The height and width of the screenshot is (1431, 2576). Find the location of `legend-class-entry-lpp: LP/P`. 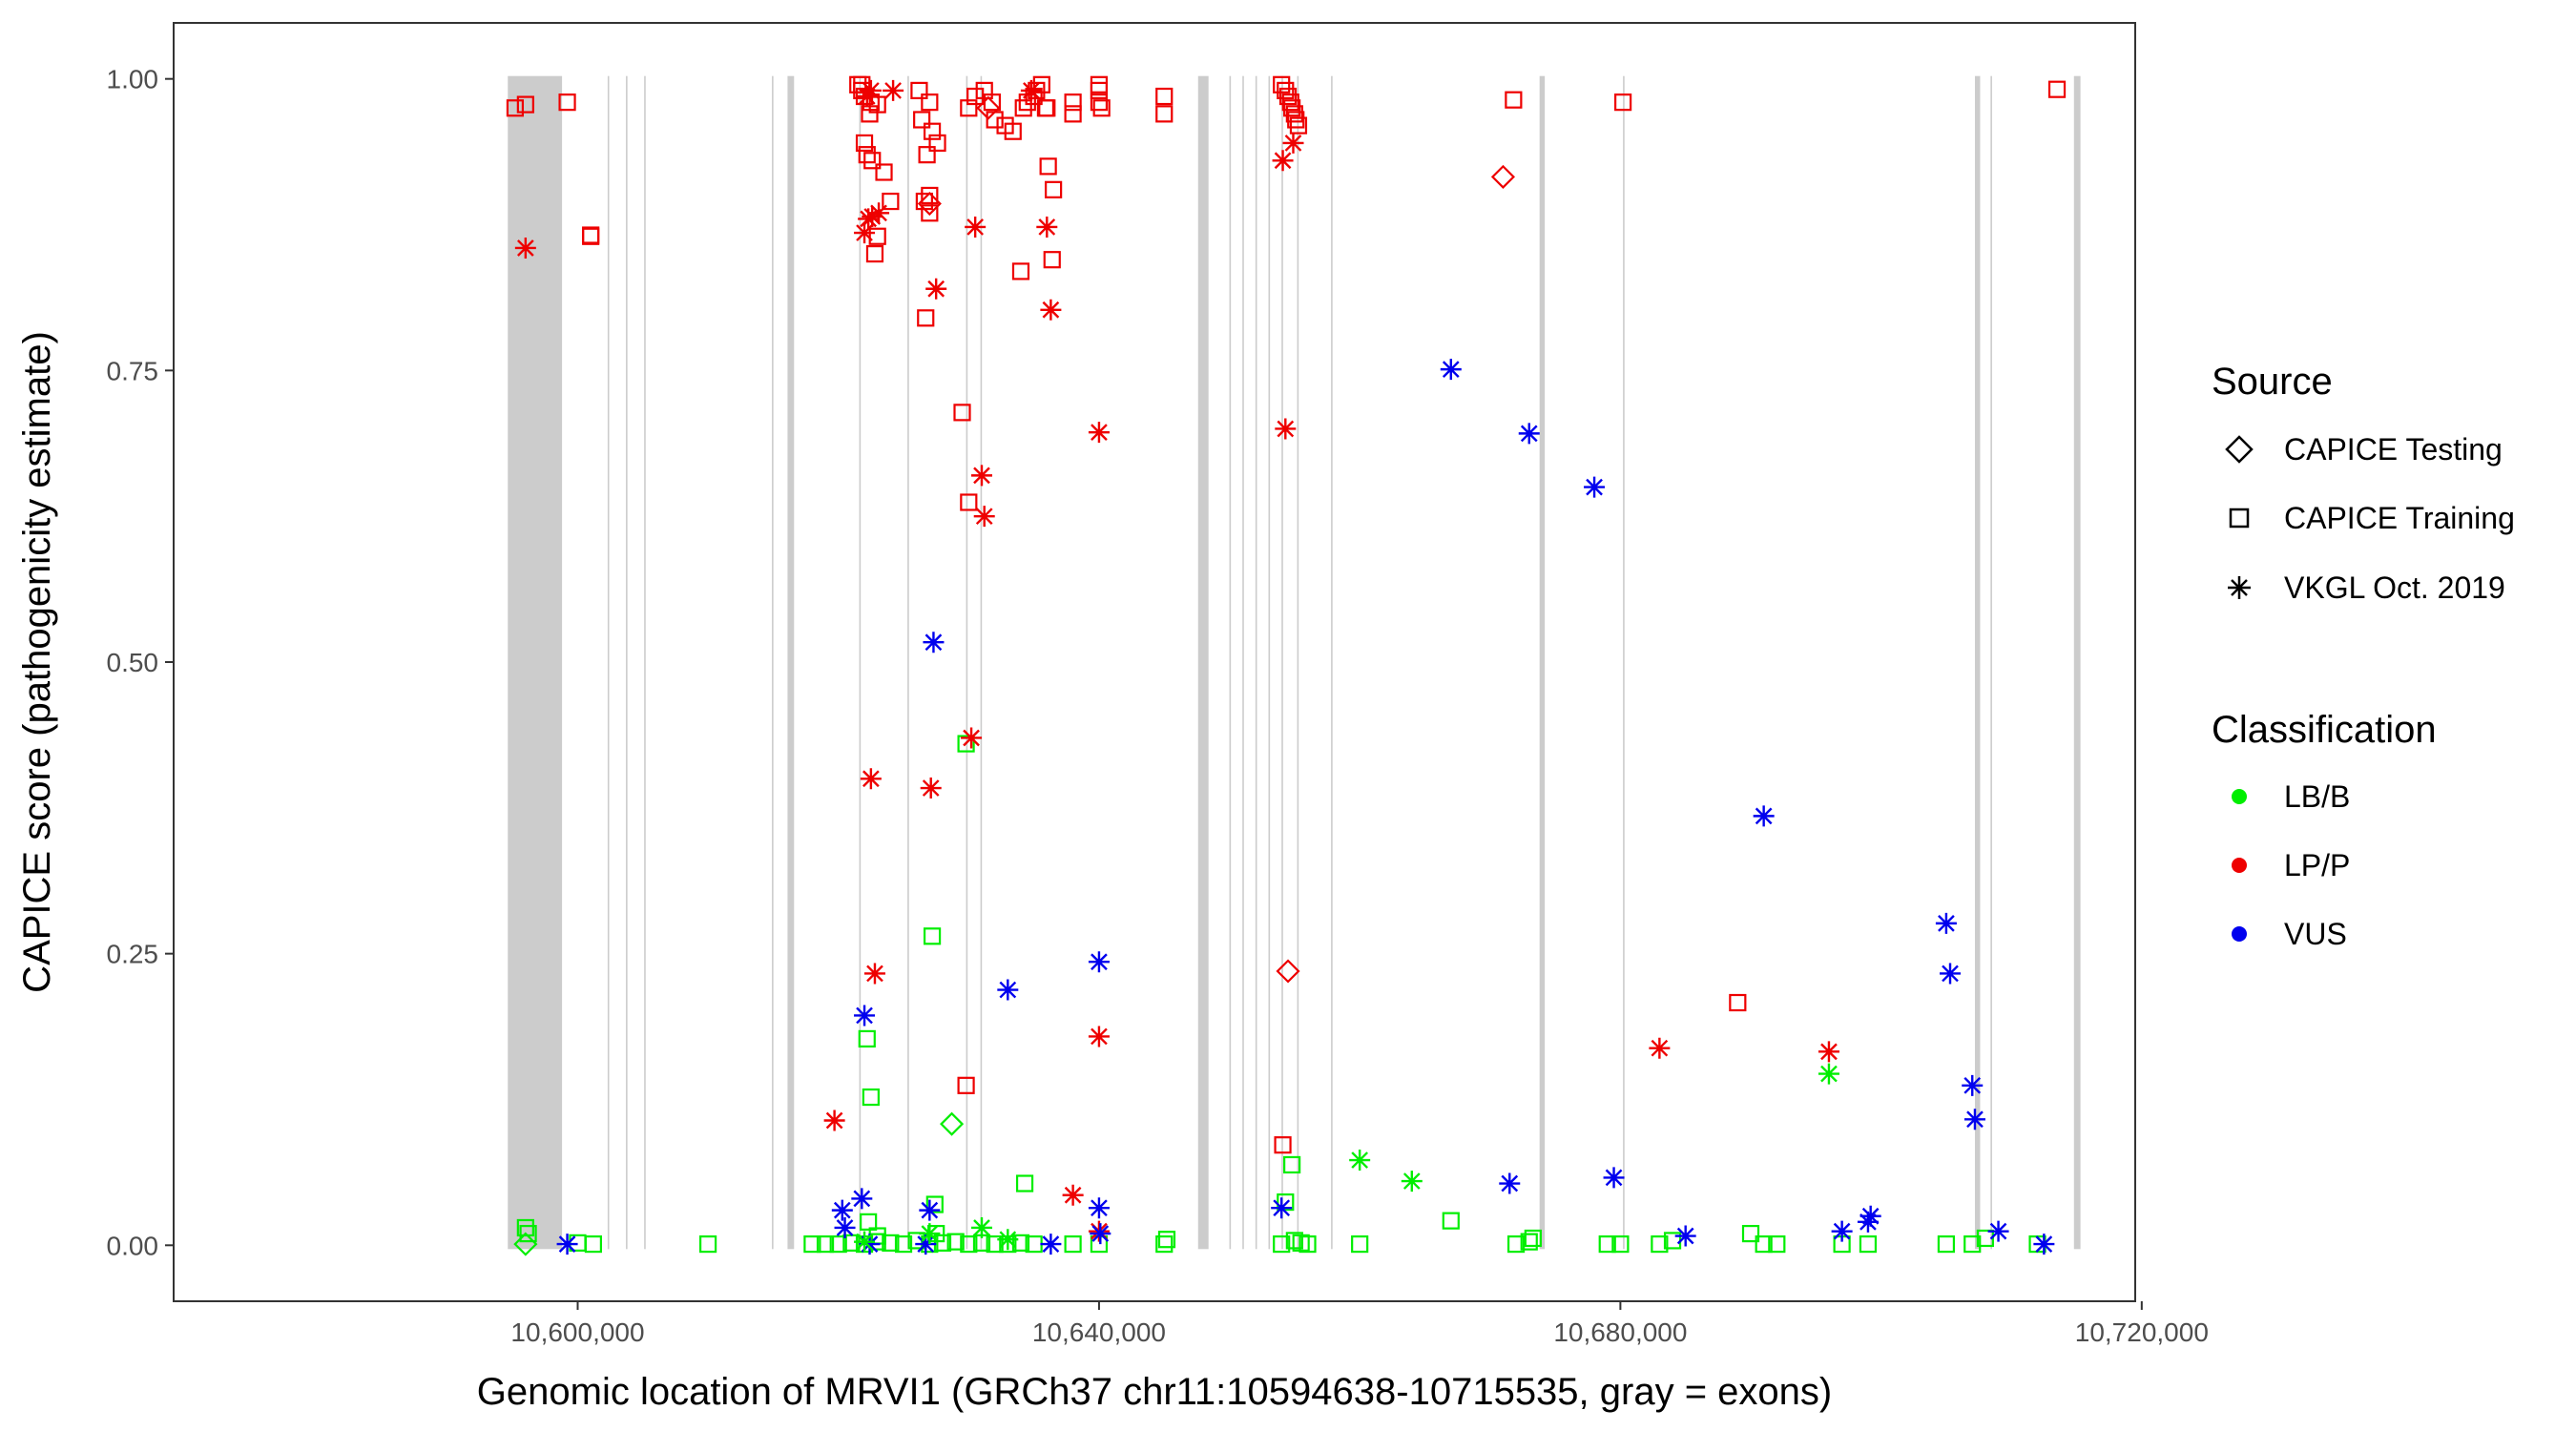

legend-class-entry-lpp: LP/P is located at coordinates (2291, 865).